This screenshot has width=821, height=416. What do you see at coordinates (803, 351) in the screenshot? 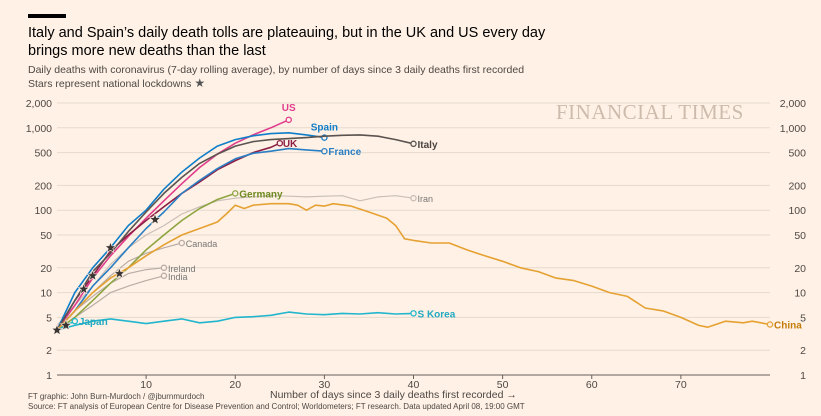
I see `y-tick-label-right: 2` at bounding box center [803, 351].